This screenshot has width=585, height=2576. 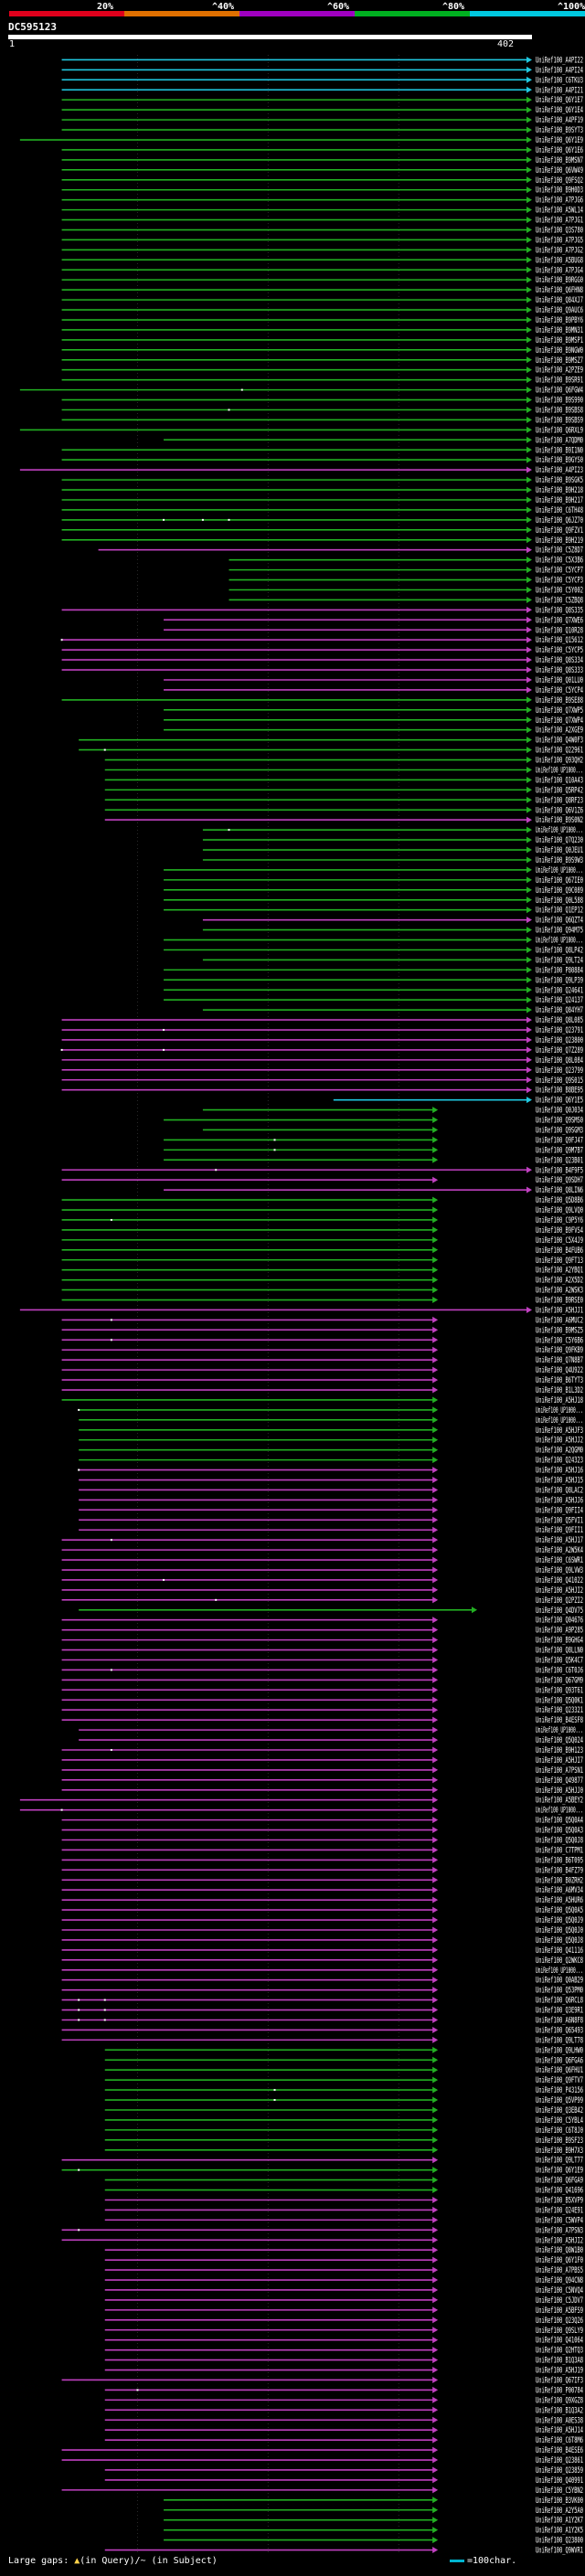 I want to click on hit-label: UniRef100_A2XGE9, so click(x=560, y=730).